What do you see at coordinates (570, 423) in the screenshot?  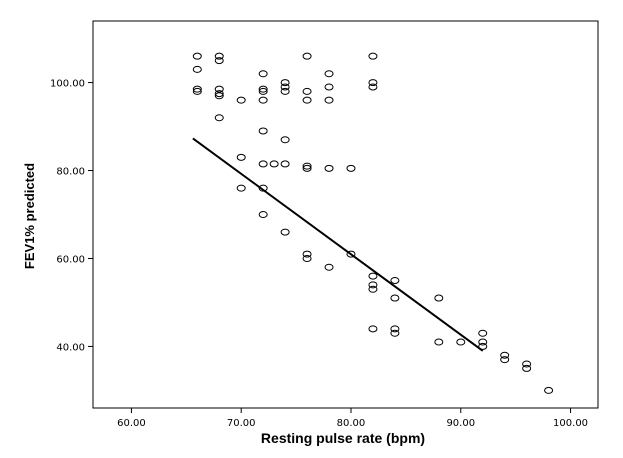 I see `x-tick-label: 100.00` at bounding box center [570, 423].